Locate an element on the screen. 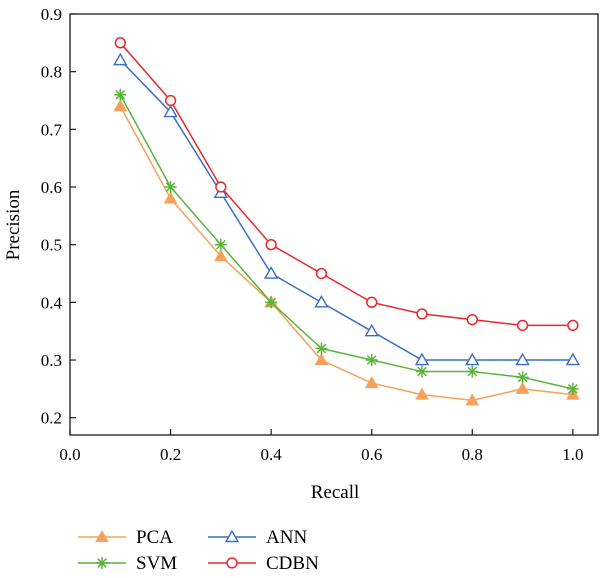  legend: PCA SVM ANN CDBN is located at coordinates (198, 550).